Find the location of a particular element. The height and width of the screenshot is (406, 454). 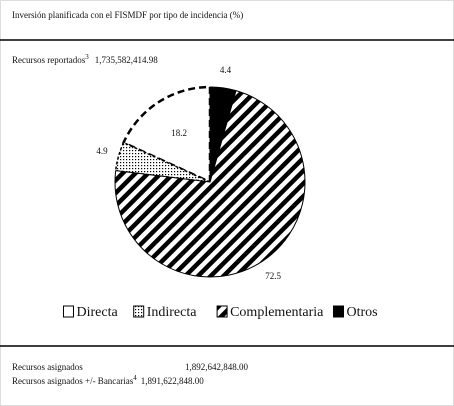

legend-label: Directa is located at coordinates (98, 312).